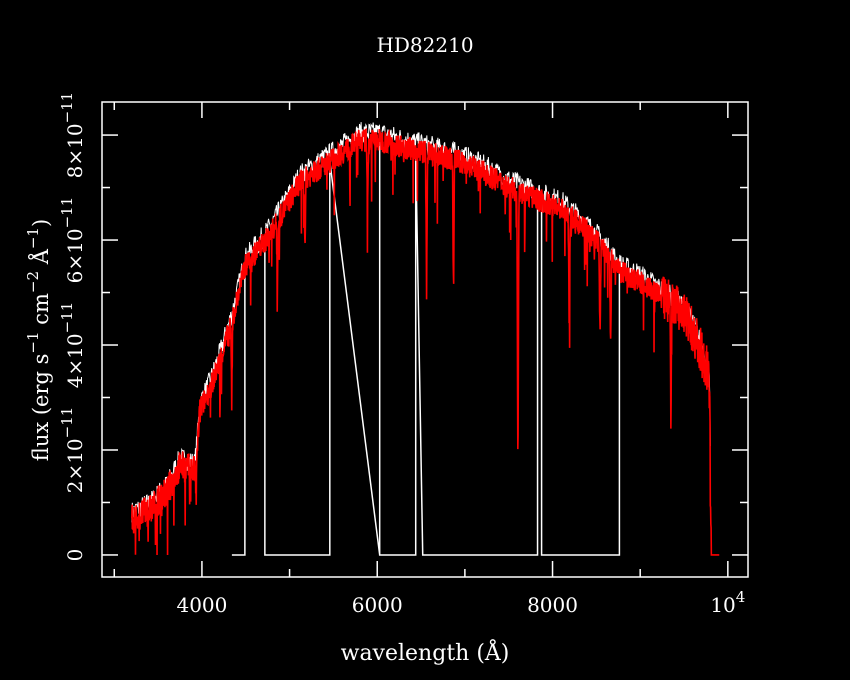  What do you see at coordinates (75, 465) in the screenshot?
I see `y-tick-label-text: 2×10` at bounding box center [75, 465].